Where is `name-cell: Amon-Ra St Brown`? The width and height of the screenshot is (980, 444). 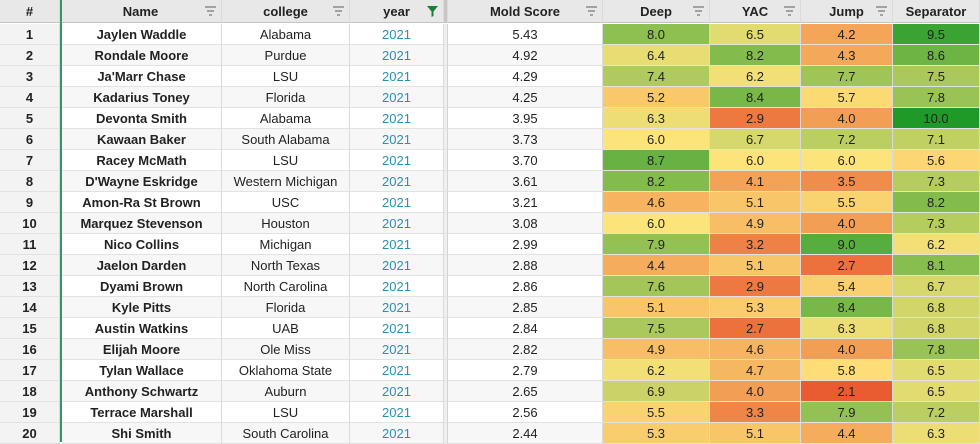
name-cell: Amon-Ra St Brown is located at coordinates (142, 202).